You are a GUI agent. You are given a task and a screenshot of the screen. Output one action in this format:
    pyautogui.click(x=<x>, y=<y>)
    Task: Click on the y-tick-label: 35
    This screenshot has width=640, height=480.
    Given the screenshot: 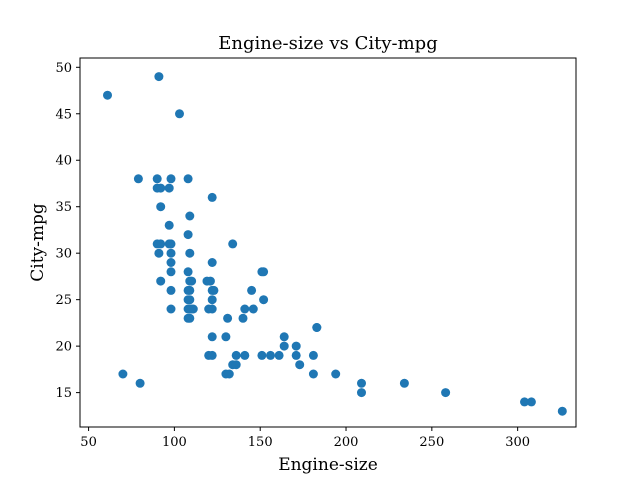 What is the action you would take?
    pyautogui.click(x=63, y=207)
    